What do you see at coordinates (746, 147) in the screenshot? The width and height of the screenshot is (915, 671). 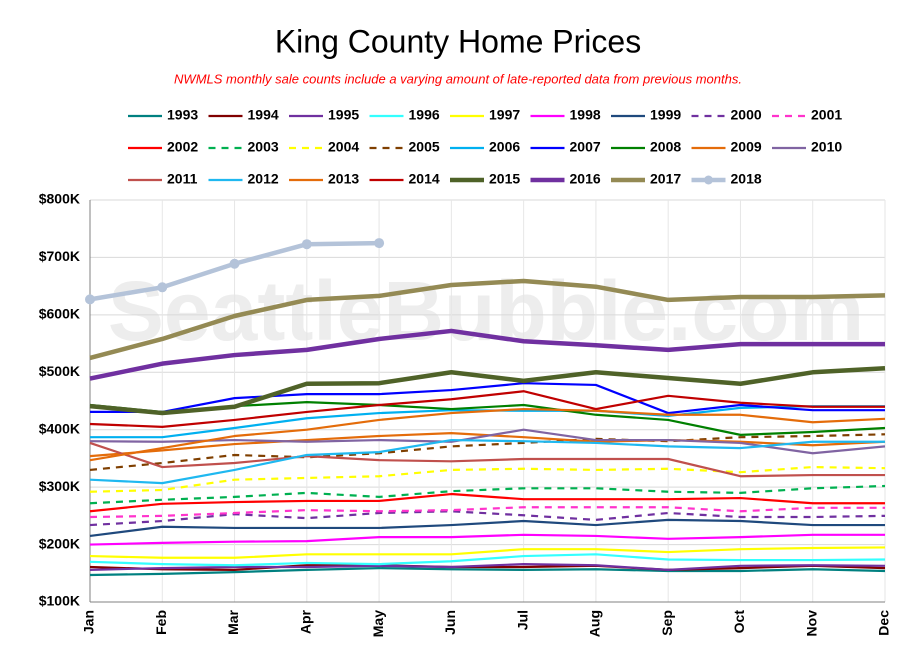 I see `legend-label: 2009` at bounding box center [746, 147].